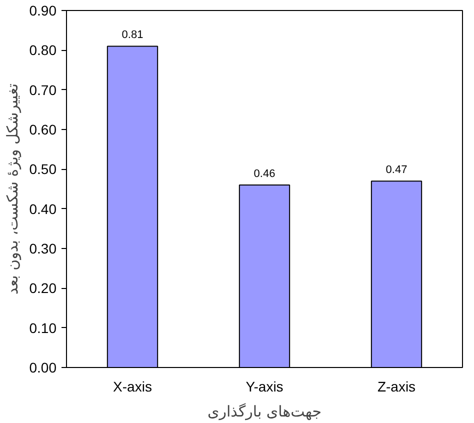 The image size is (474, 423). I want to click on y-tick-label: 0.60, so click(43, 130).